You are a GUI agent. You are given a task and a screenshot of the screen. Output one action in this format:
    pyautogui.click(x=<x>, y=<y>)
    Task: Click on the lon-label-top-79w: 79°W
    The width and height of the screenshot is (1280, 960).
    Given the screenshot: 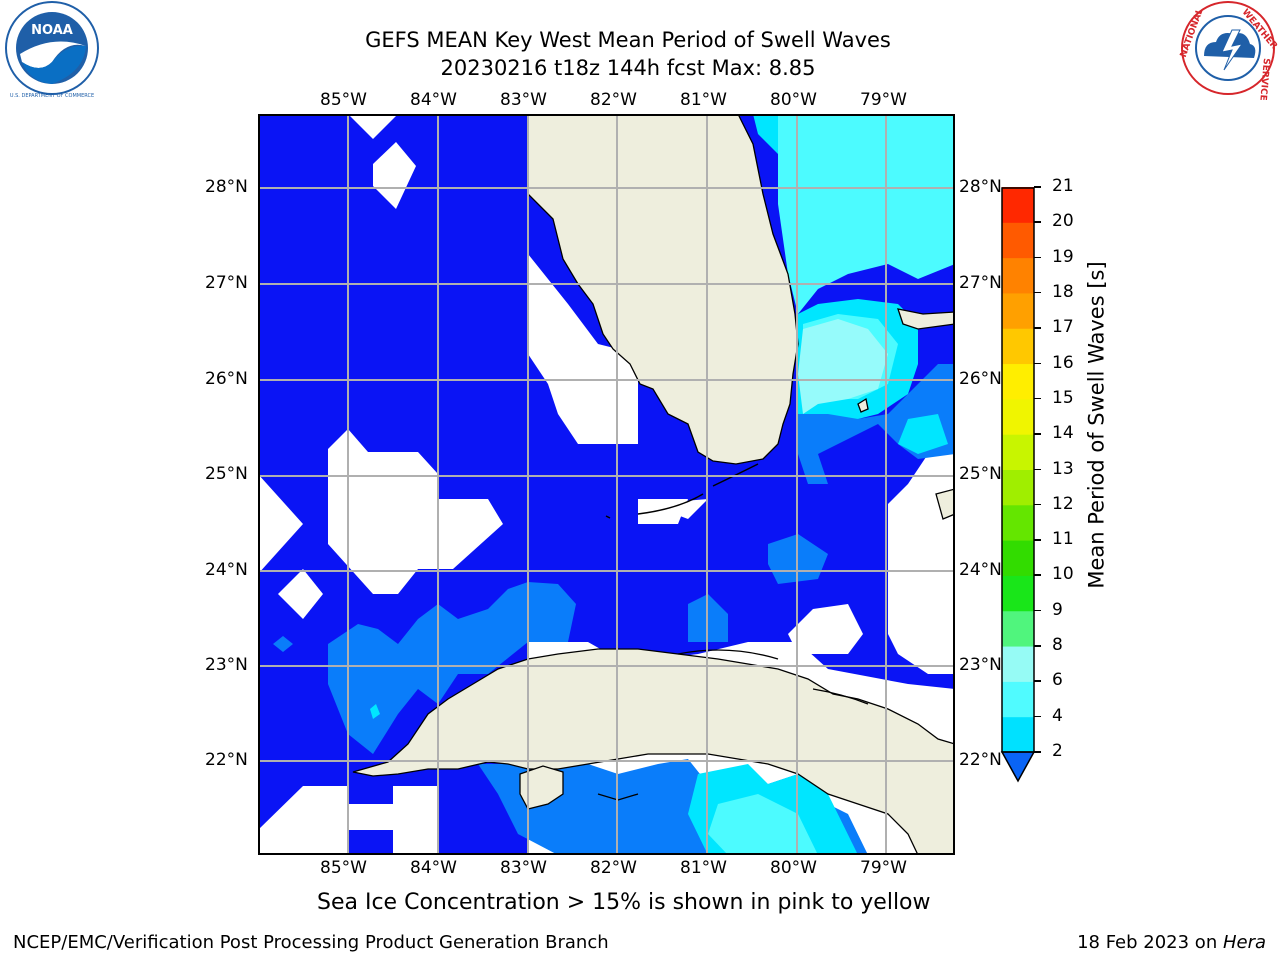 What is the action you would take?
    pyautogui.click(x=883, y=100)
    